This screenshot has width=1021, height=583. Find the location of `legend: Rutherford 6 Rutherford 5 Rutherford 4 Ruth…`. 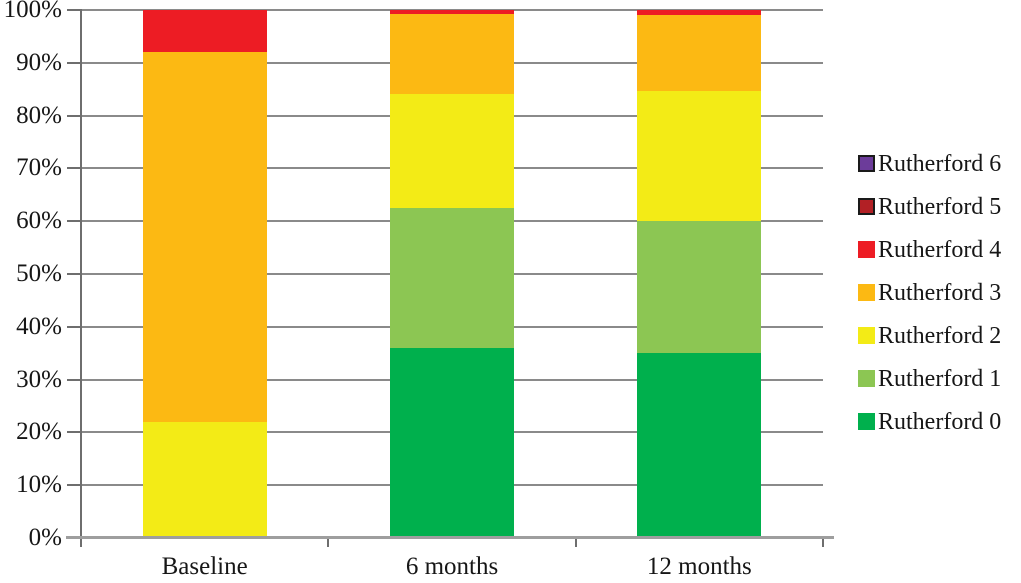

legend: Rutherford 6 Rutherford 5 Rutherford 4 Ruth… is located at coordinates (929, 292).